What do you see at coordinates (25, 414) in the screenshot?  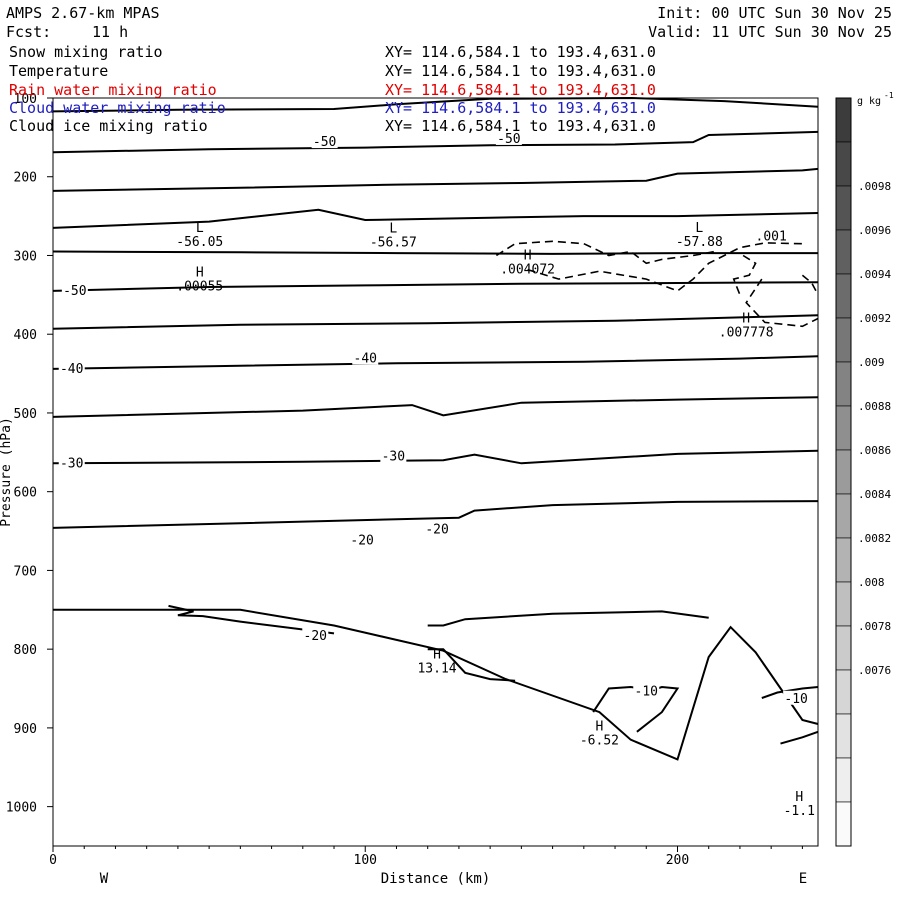 I see `y-tick-label: 500` at bounding box center [25, 414].